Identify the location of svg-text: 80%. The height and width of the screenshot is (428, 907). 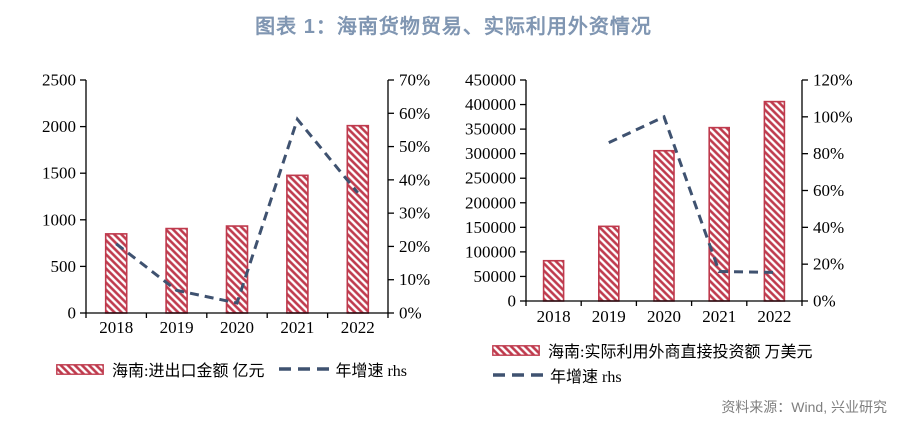
(828, 153).